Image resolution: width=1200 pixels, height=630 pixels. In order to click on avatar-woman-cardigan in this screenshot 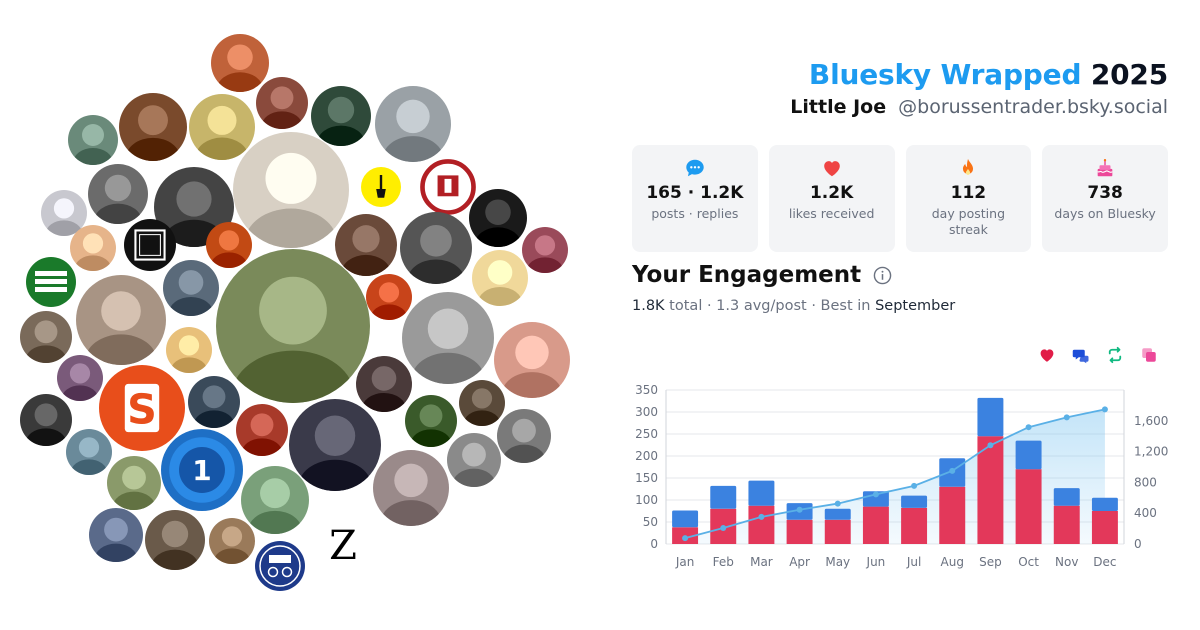, I will do `click(341, 116)`.